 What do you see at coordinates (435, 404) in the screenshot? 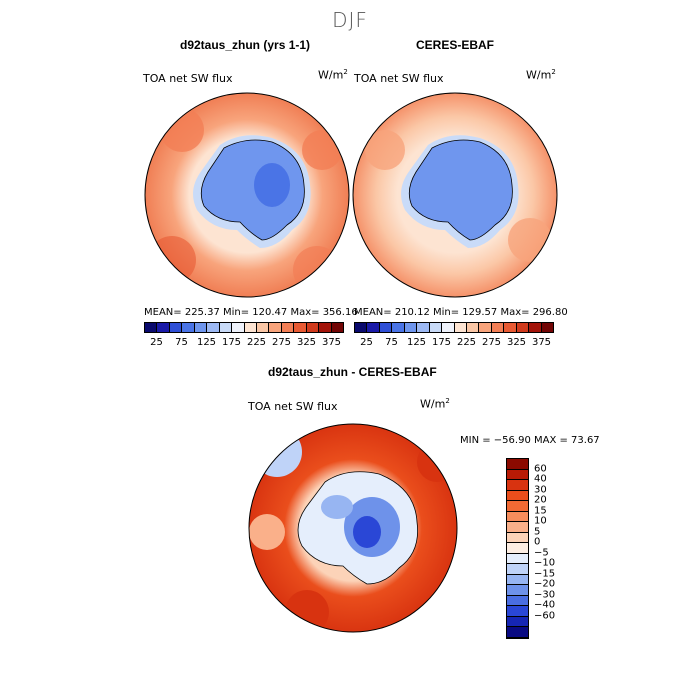
I see `diff-units: W/m2` at bounding box center [435, 404].